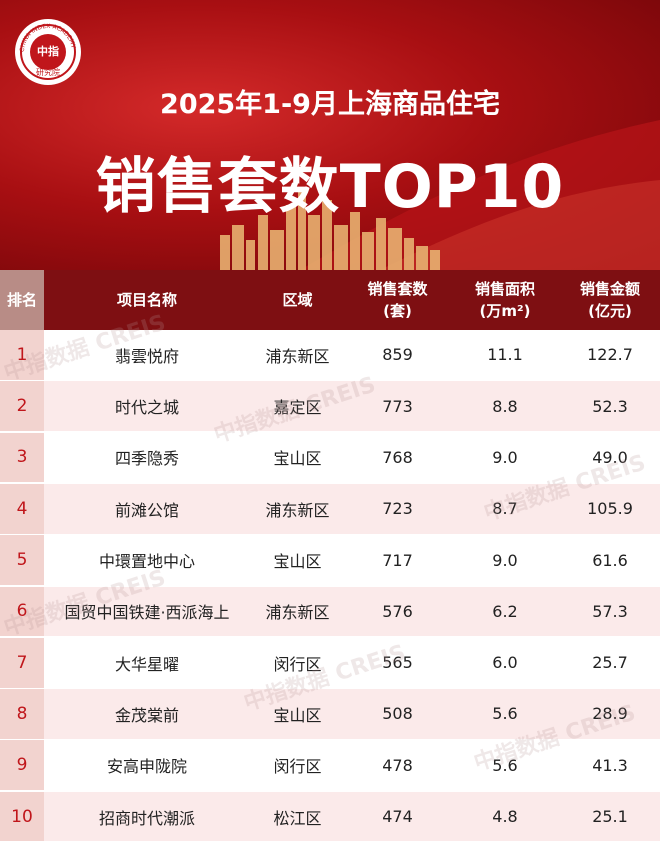 The height and width of the screenshot is (843, 660). I want to click on column-name: 销售面积, so click(504, 289).